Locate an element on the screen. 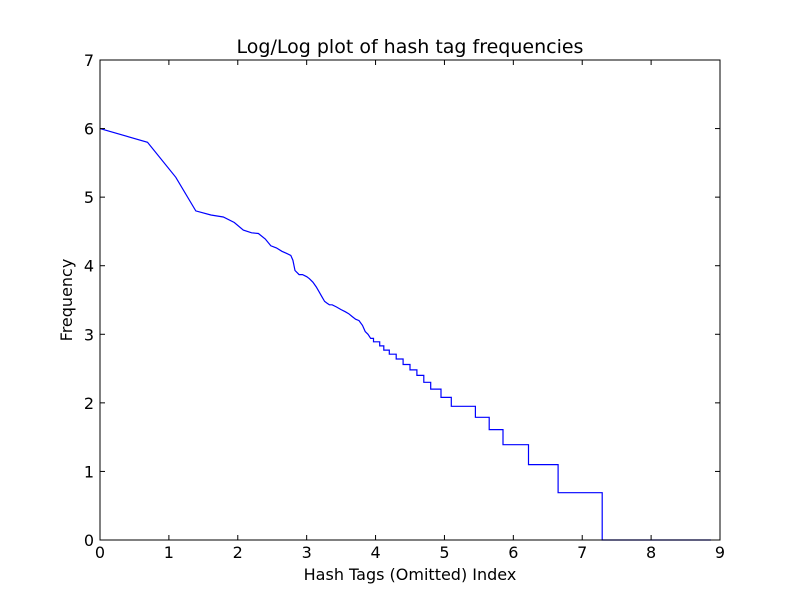  y-axis-label: Frequency is located at coordinates (66, 300).